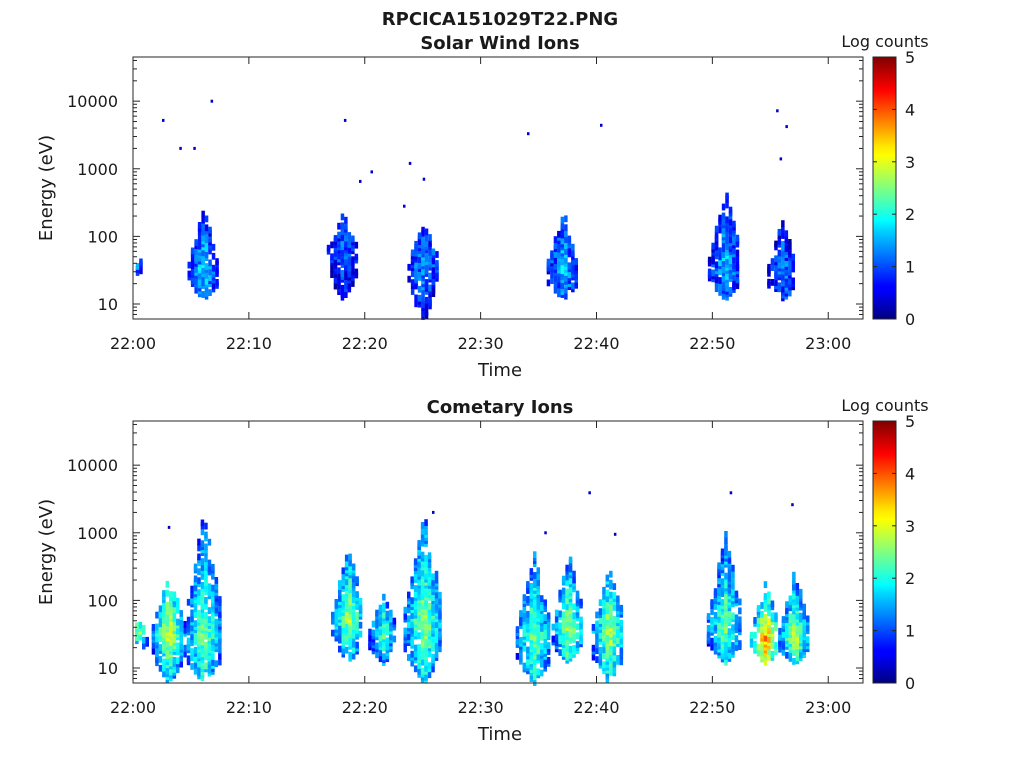 The width and height of the screenshot is (1024, 768). What do you see at coordinates (910, 57) in the screenshot?
I see `colorbar-tick-label: 5` at bounding box center [910, 57].